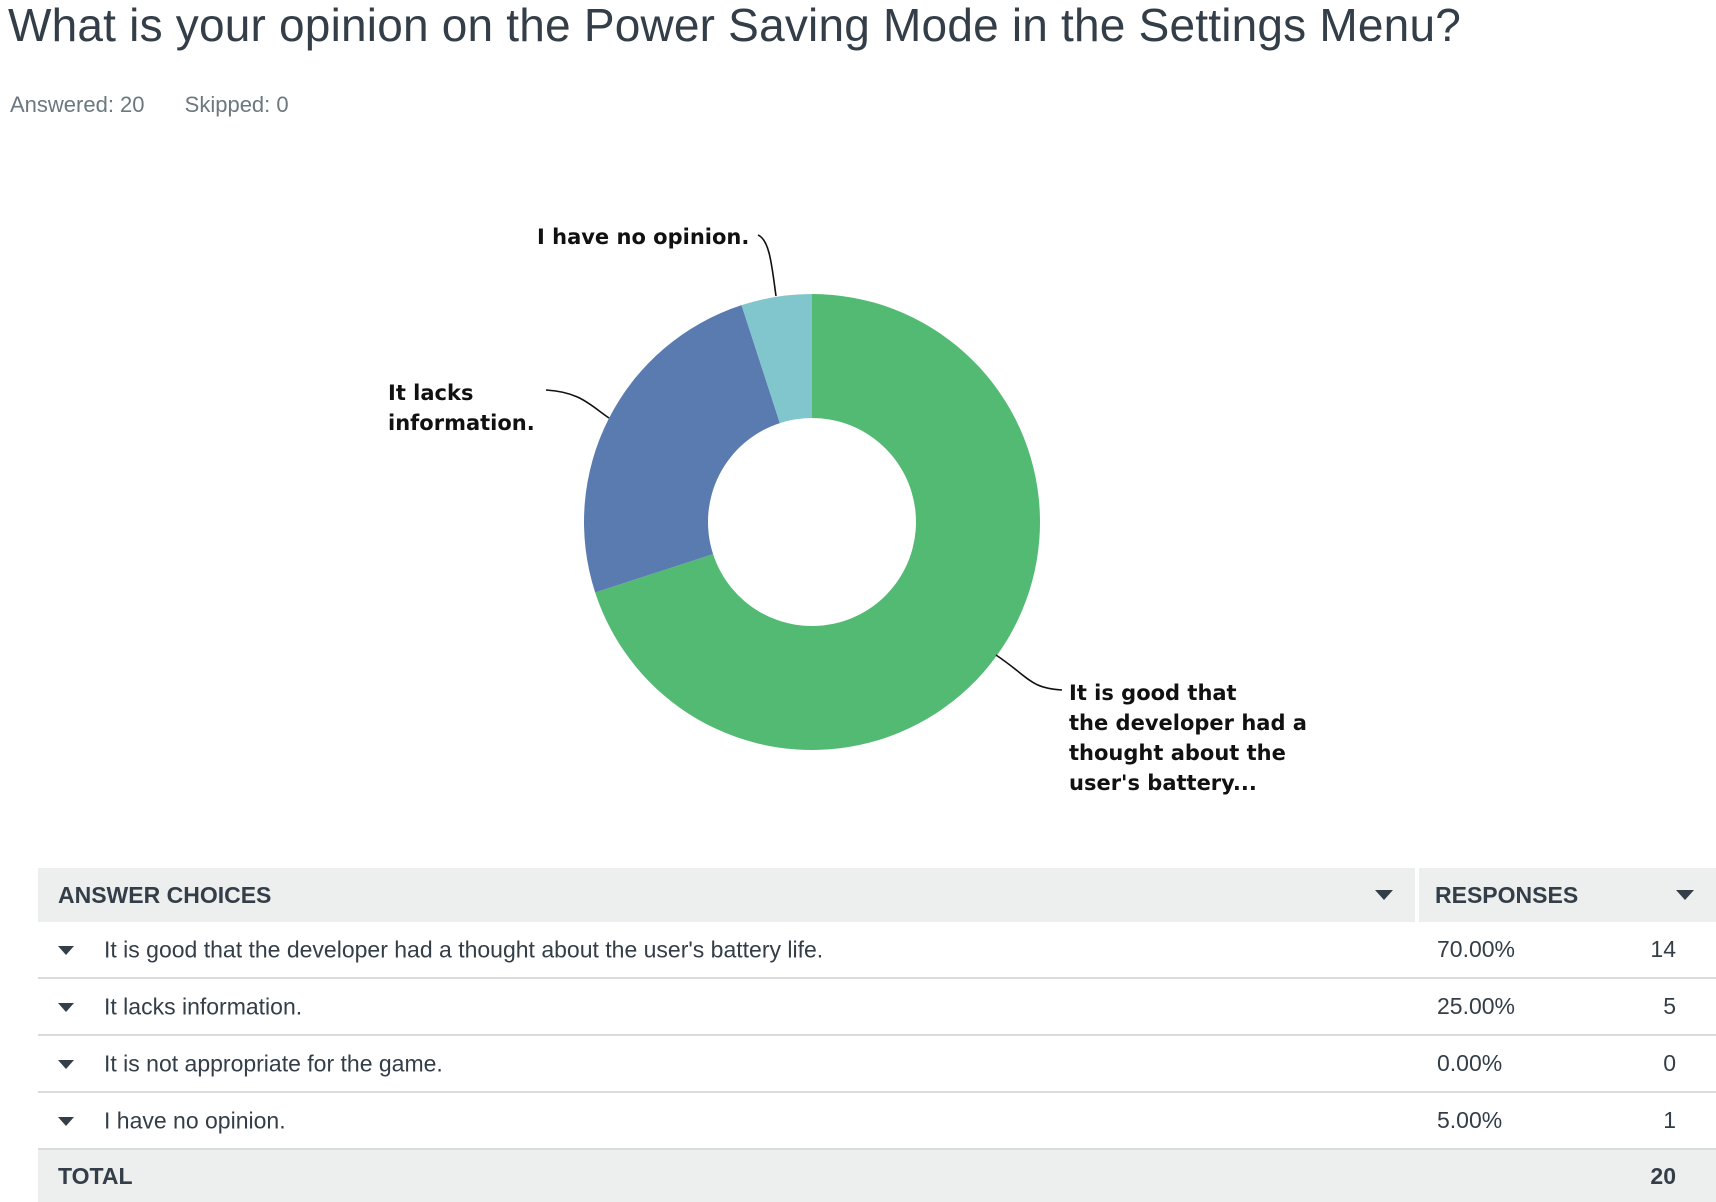 The image size is (1716, 1202). What do you see at coordinates (1492, 1121) in the screenshot?
I see `response-percent: 5.00%` at bounding box center [1492, 1121].